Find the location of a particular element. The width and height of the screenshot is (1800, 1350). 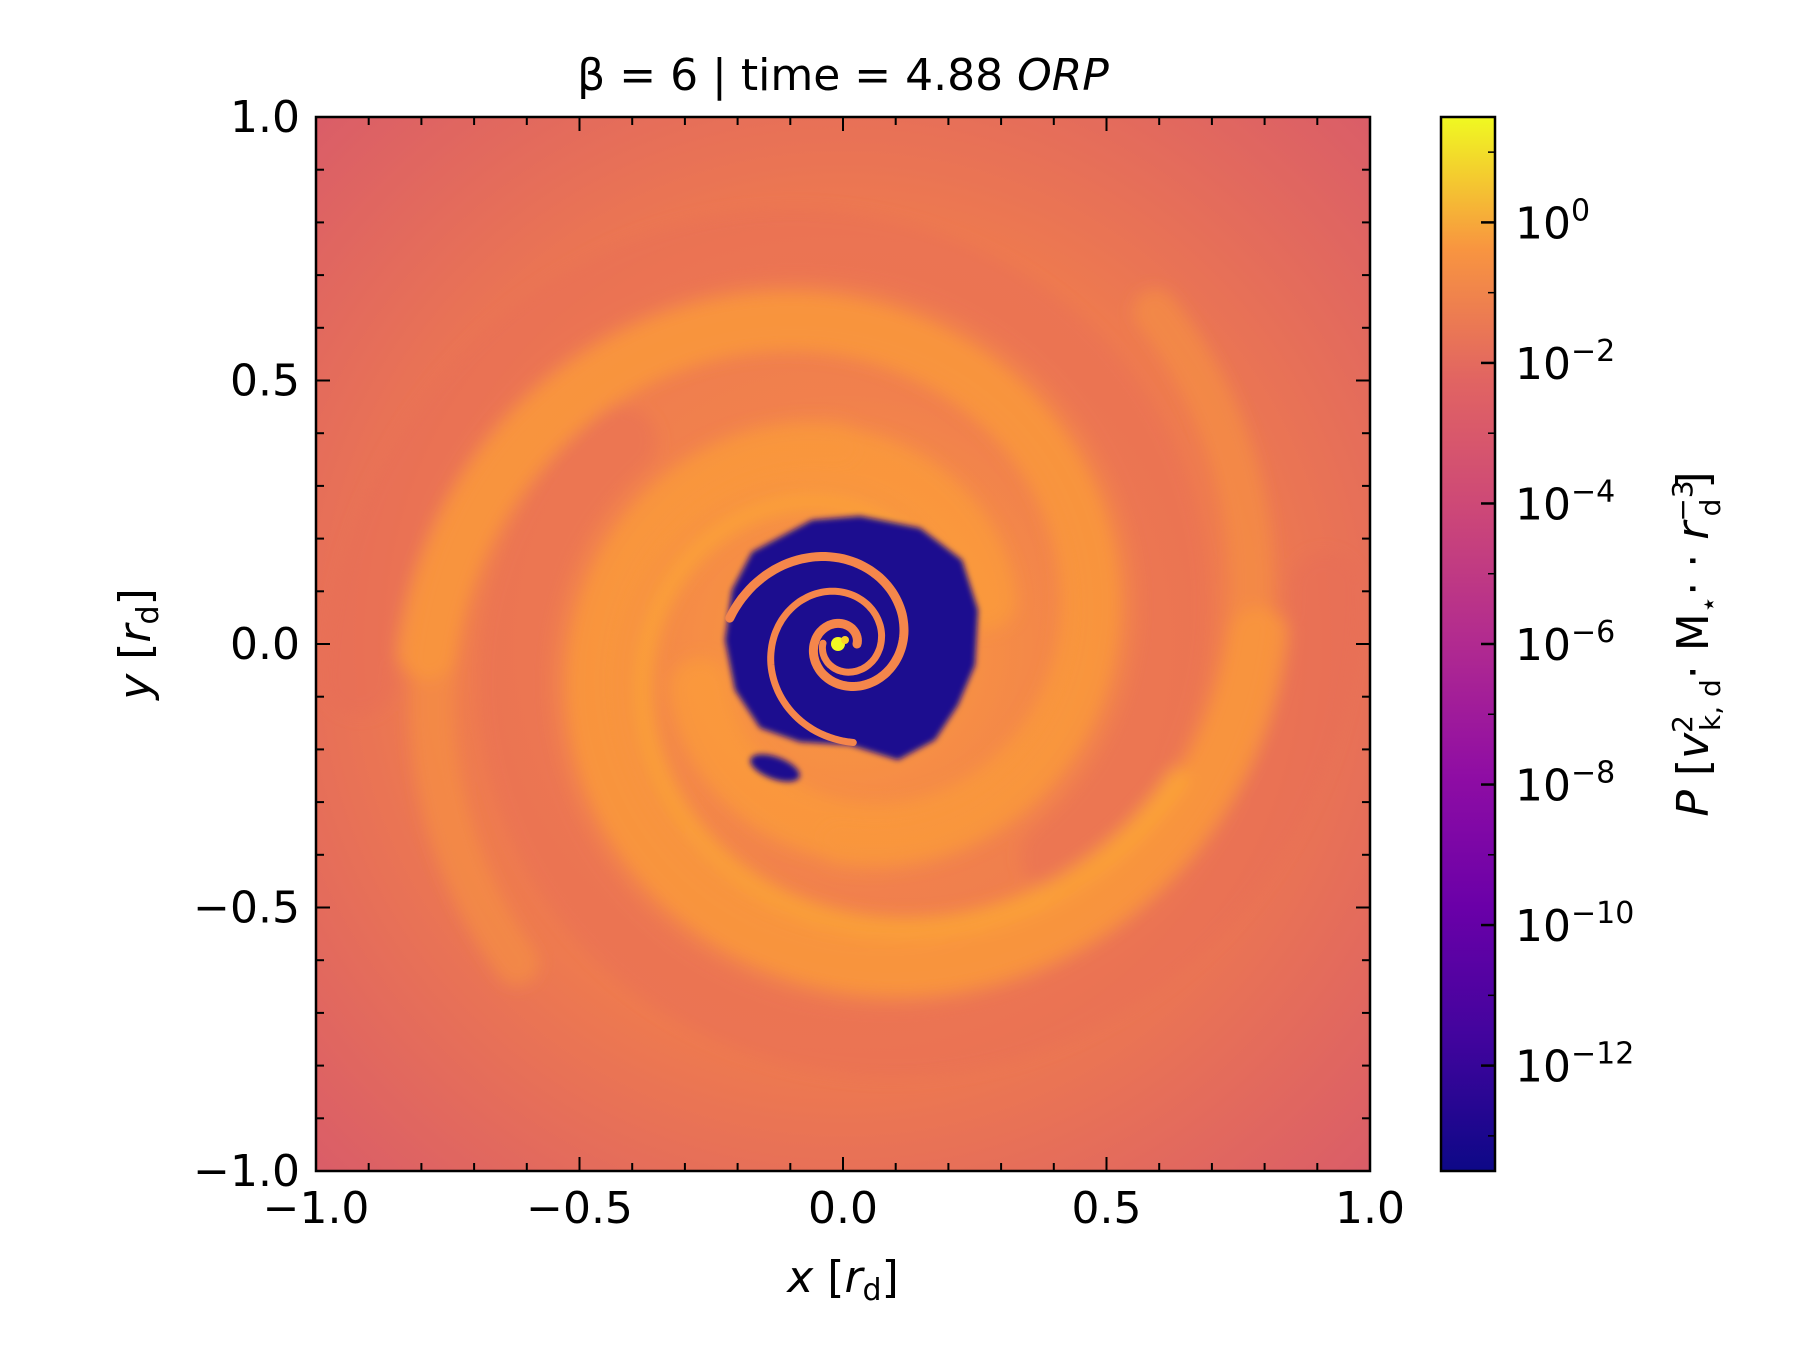

x-tick-label: 0.0 is located at coordinates (843, 1208).